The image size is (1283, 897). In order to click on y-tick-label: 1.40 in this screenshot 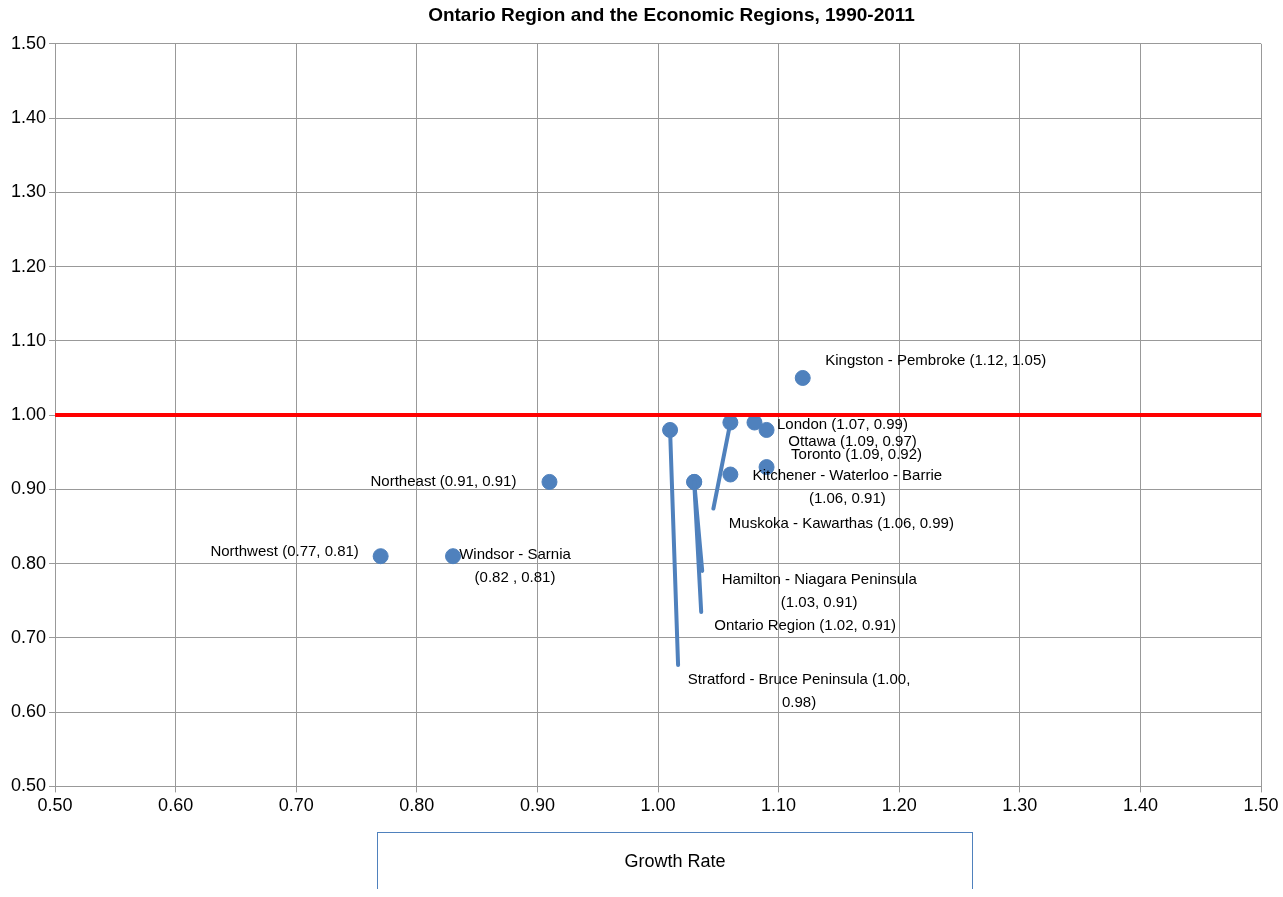, I will do `click(28, 117)`.